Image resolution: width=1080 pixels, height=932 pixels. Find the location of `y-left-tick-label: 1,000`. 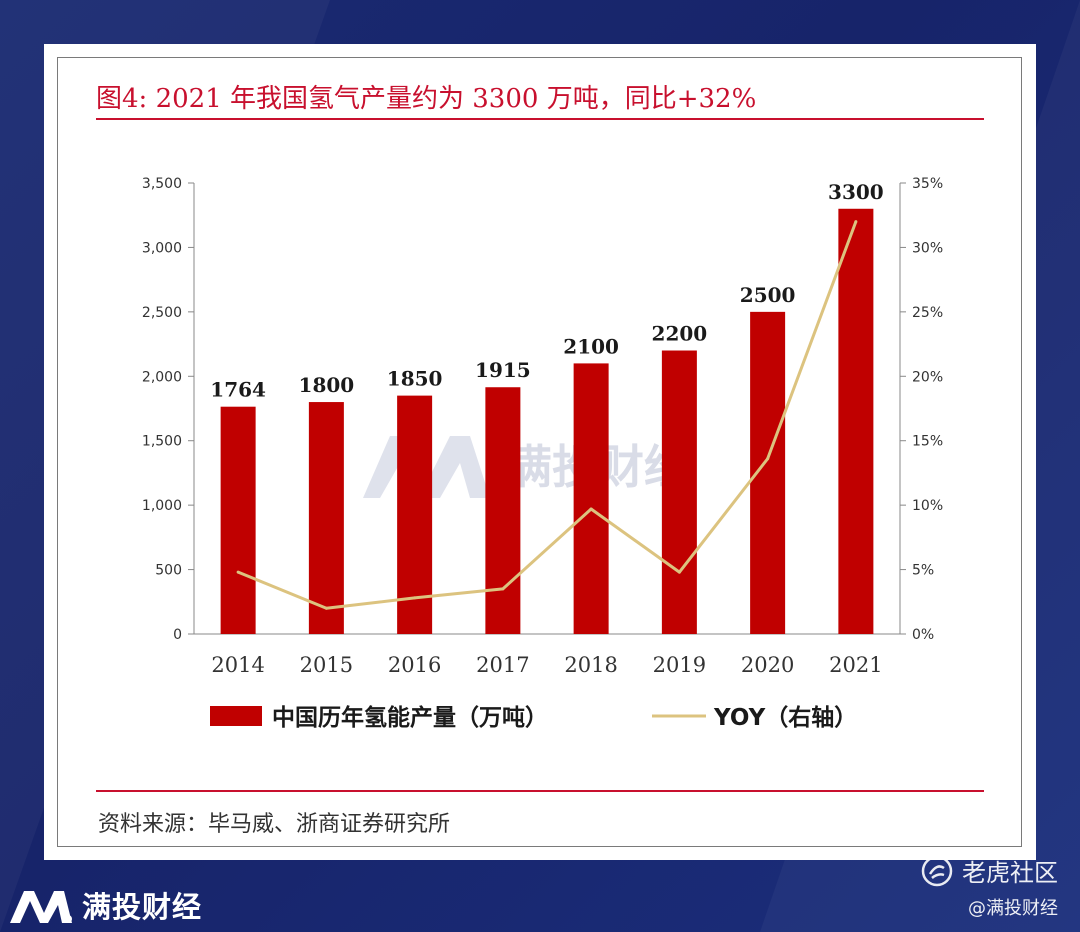

y-left-tick-label: 1,000 is located at coordinates (162, 506).